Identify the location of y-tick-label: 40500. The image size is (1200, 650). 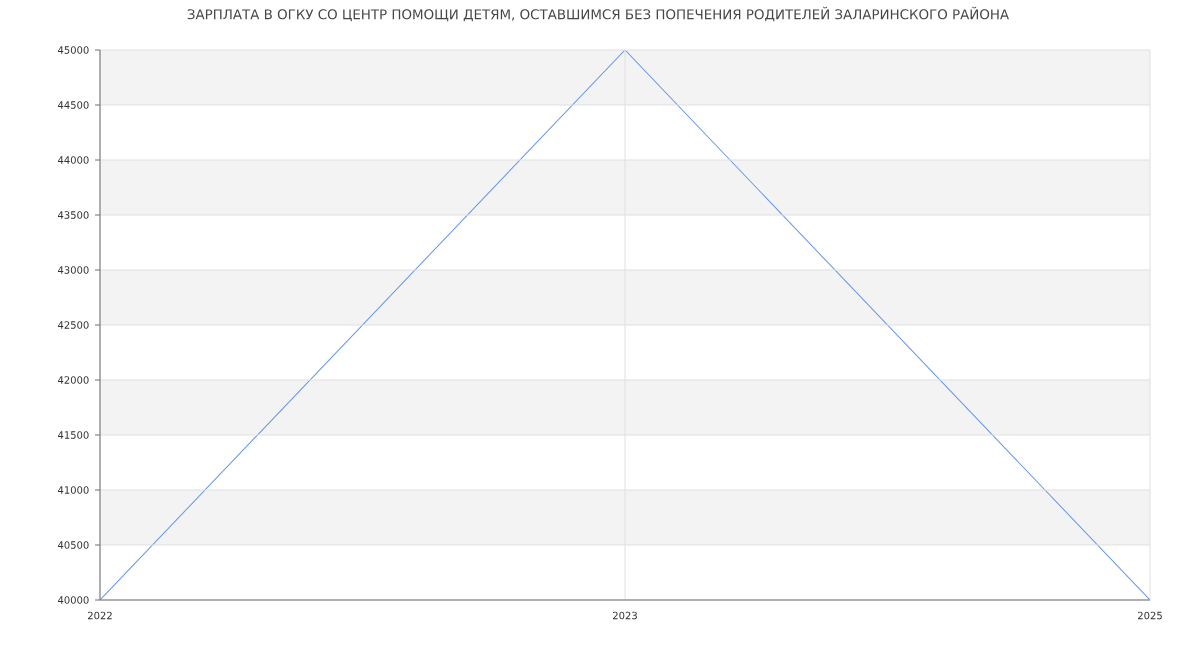
(73, 545).